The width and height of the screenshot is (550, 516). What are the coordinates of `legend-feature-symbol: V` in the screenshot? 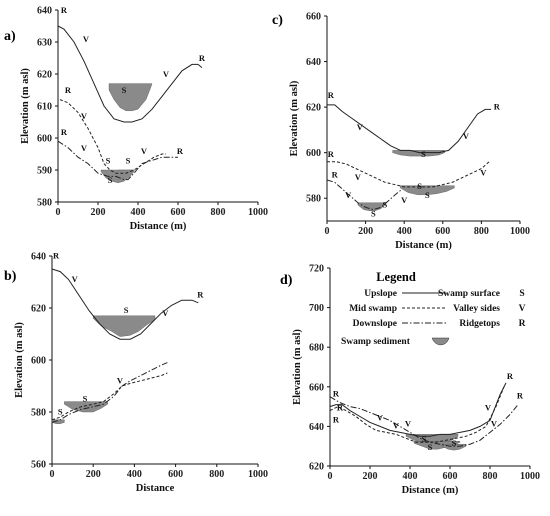 It's located at (522, 309).